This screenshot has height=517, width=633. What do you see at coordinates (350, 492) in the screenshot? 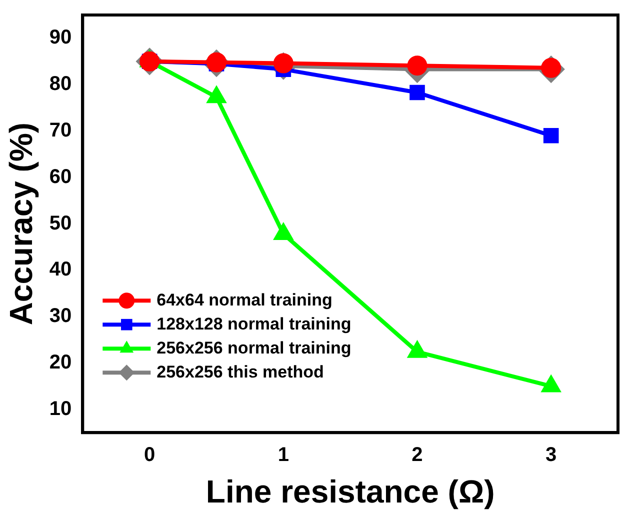
I see `x-axis-title: Line resistance (Ω)` at bounding box center [350, 492].